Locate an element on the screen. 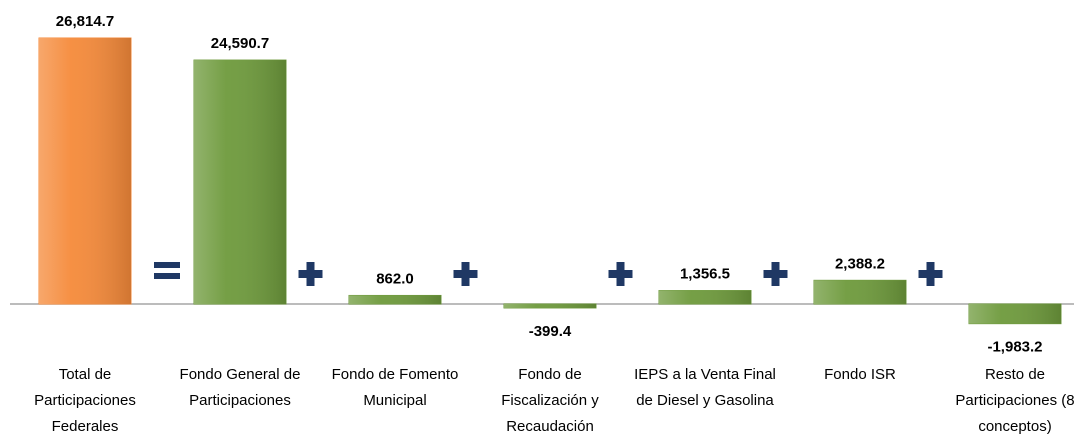  value-label: 2,388.2 is located at coordinates (860, 263).